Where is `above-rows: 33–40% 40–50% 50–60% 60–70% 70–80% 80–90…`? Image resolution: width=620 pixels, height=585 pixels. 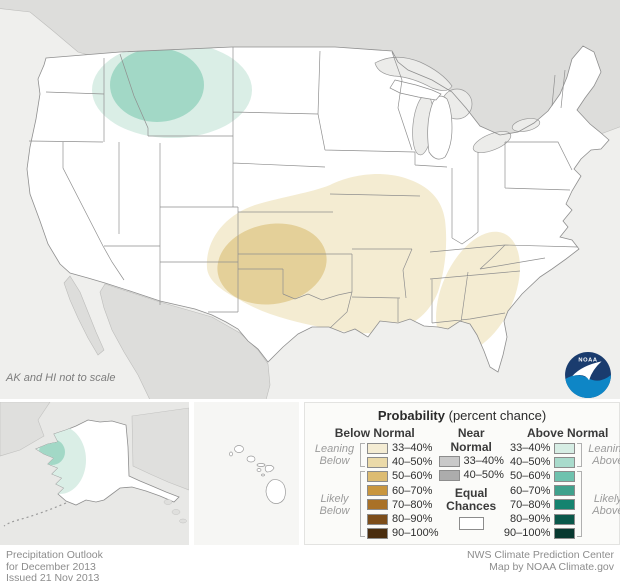
above-rows: 33–40% 40–50% 50–60% 60–70% 70–80% 80–90… is located at coordinates (540, 491).